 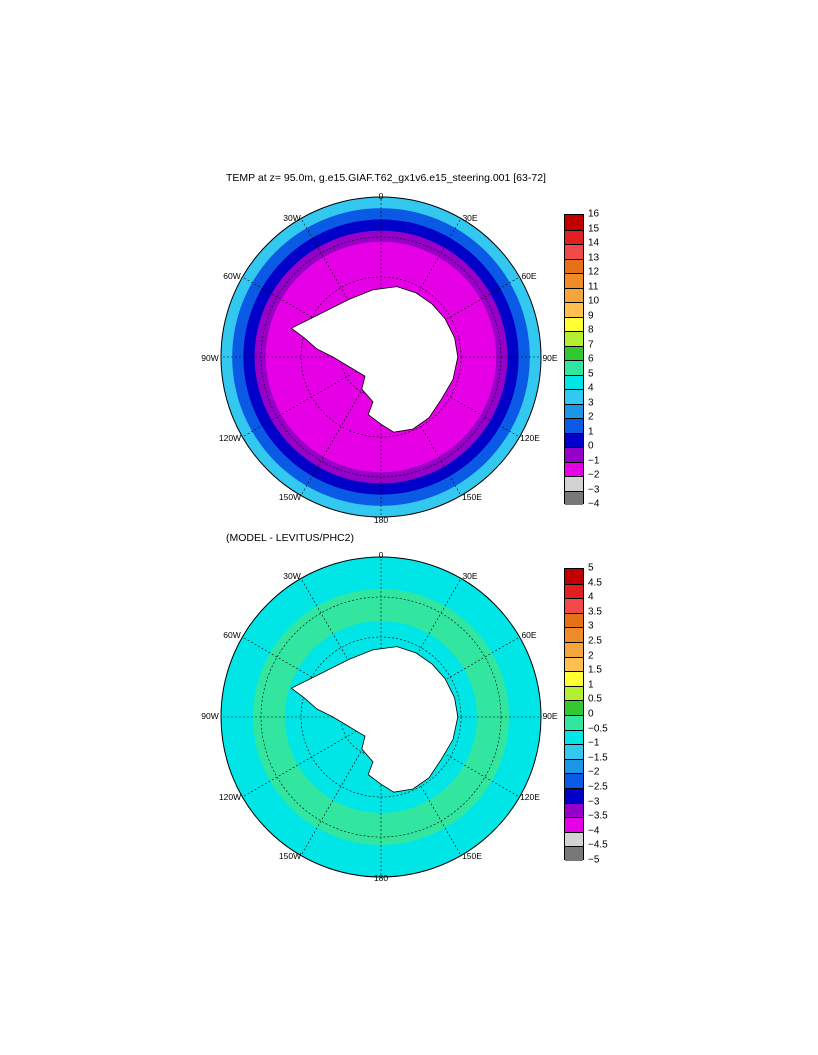 I want to click on colorbar-tick-label: −2.5, so click(x=598, y=787).